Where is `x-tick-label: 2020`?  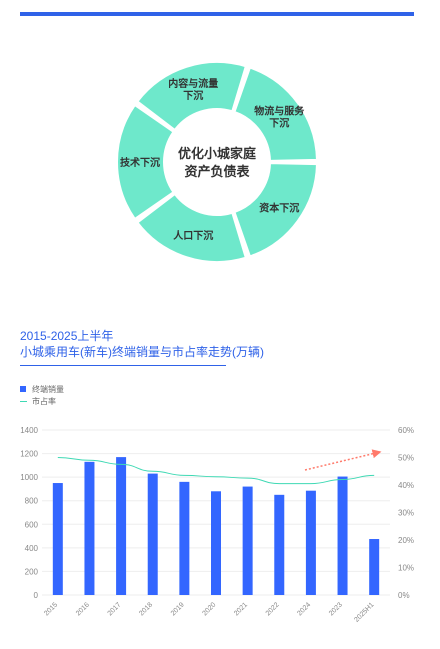
x-tick-label: 2020 is located at coordinates (209, 609).